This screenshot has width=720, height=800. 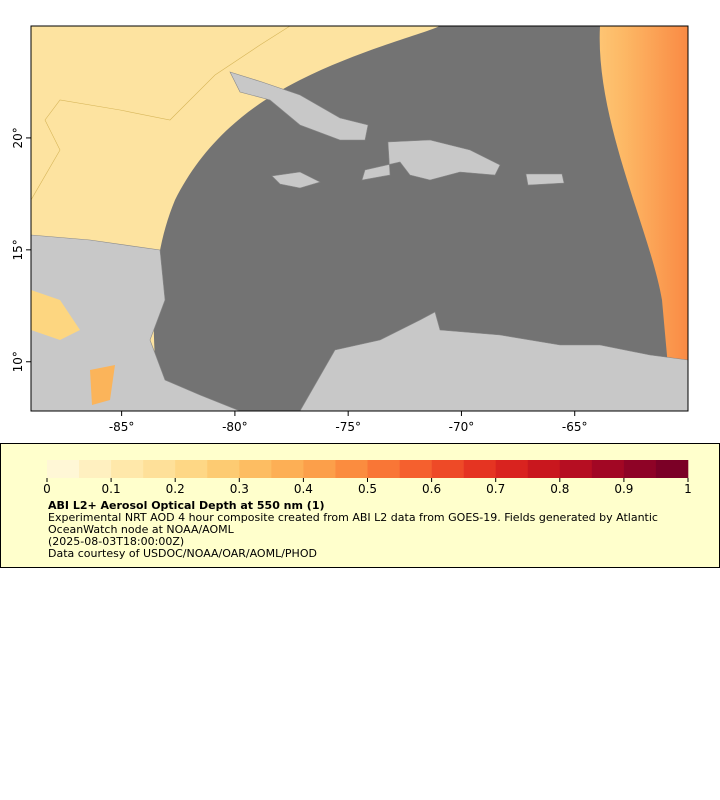 I want to click on colorbar-tick-label: 0, so click(x=47, y=489).